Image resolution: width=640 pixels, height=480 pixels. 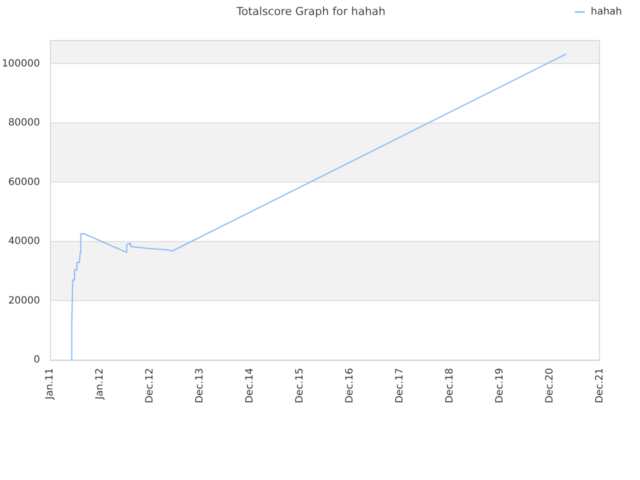 What do you see at coordinates (450, 386) in the screenshot?
I see `x-tick-label: Dec.18` at bounding box center [450, 386].